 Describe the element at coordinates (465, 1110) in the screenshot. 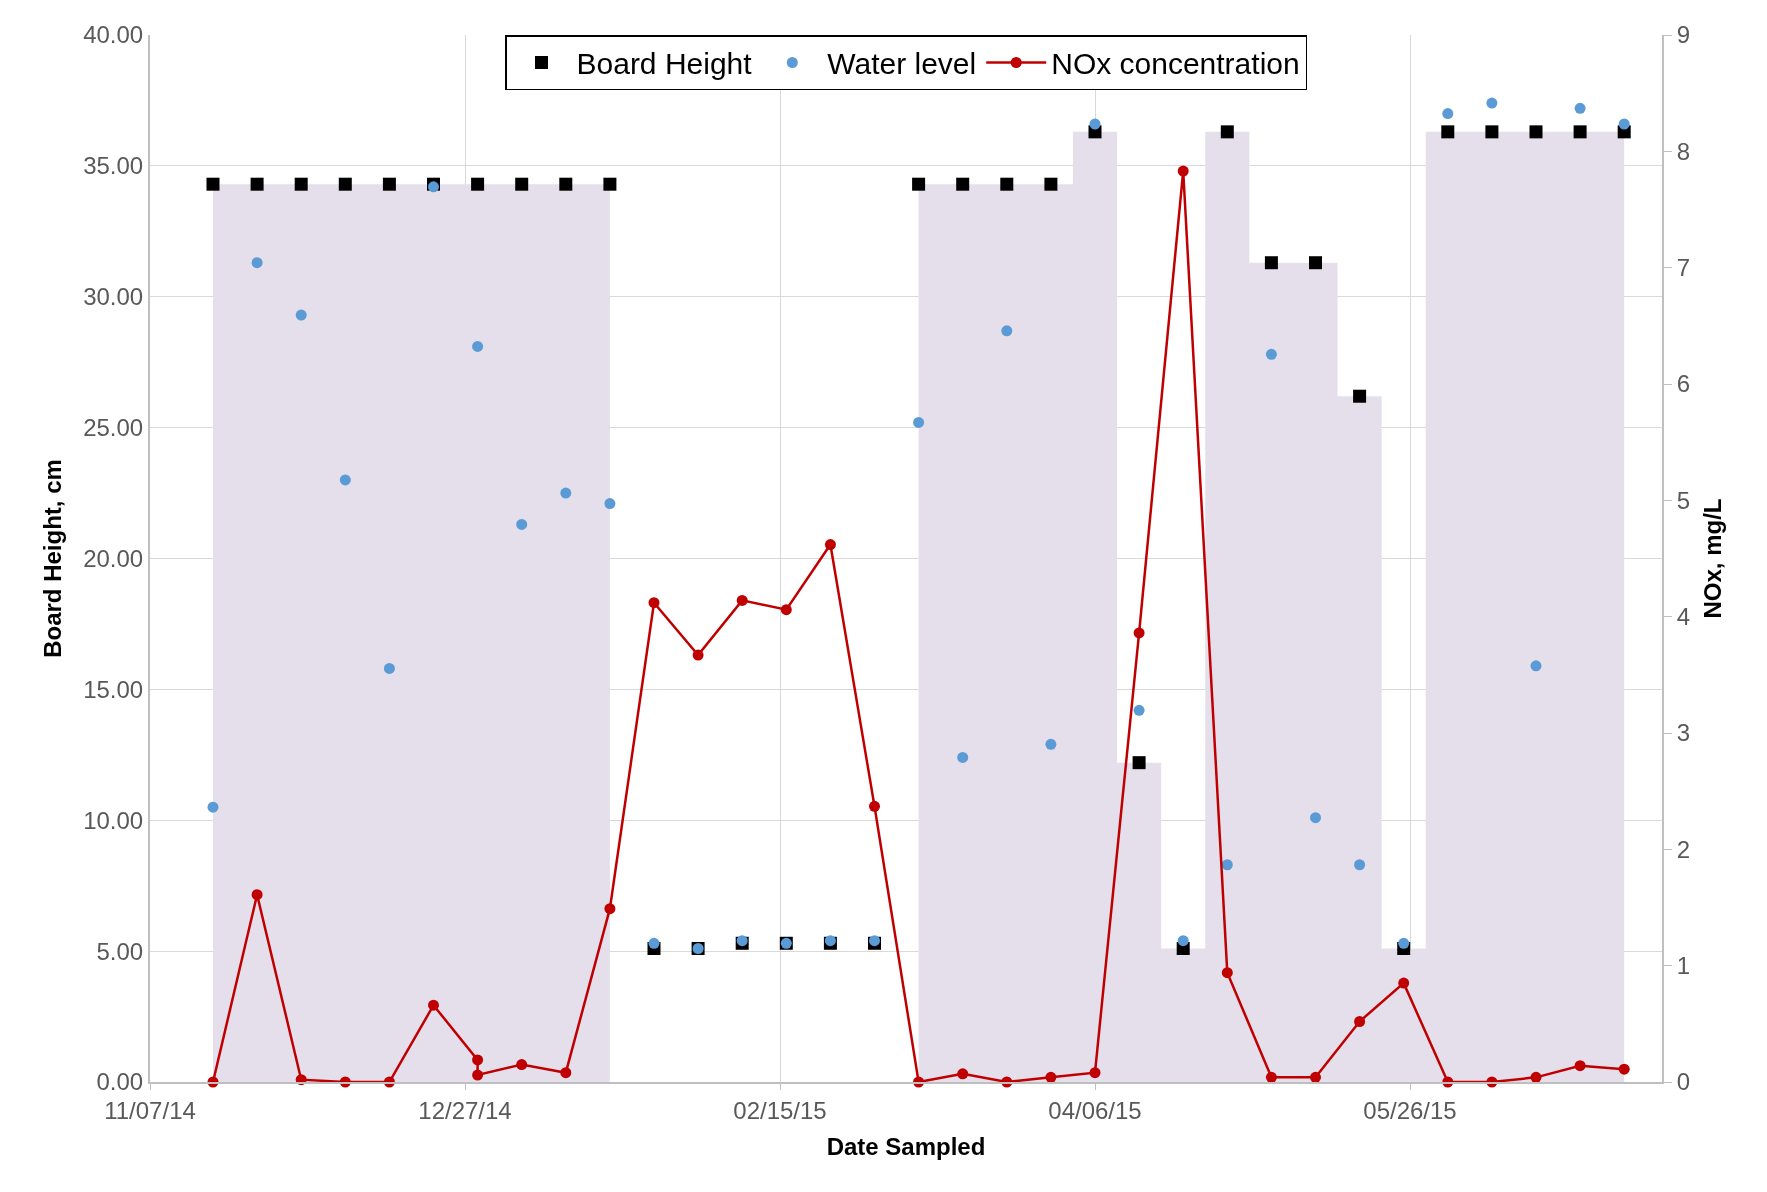

I see `x-tick-label: 12/27/14` at that location.